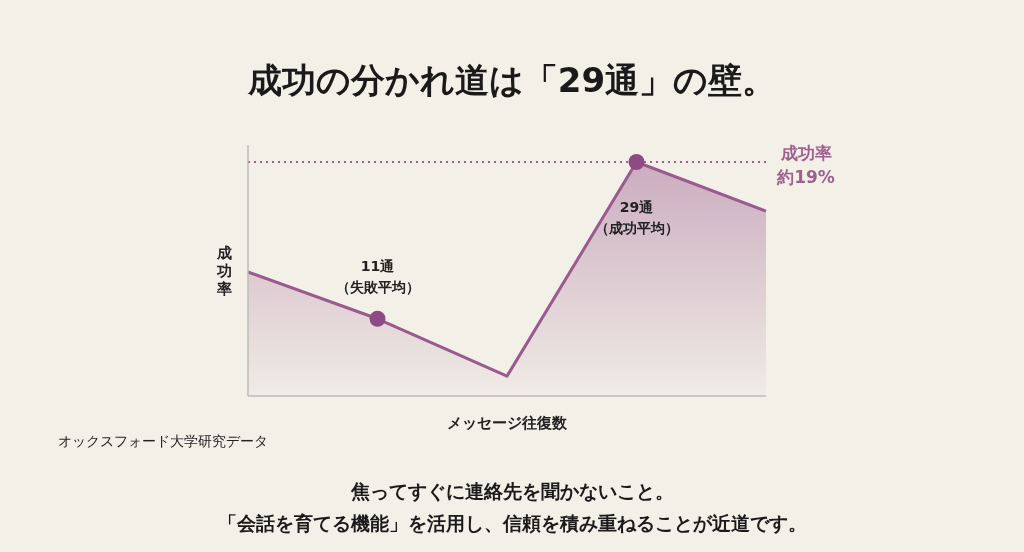 This screenshot has height=552, width=1024. I want to click on annotation: 29通（成功平均）, so click(636, 217).